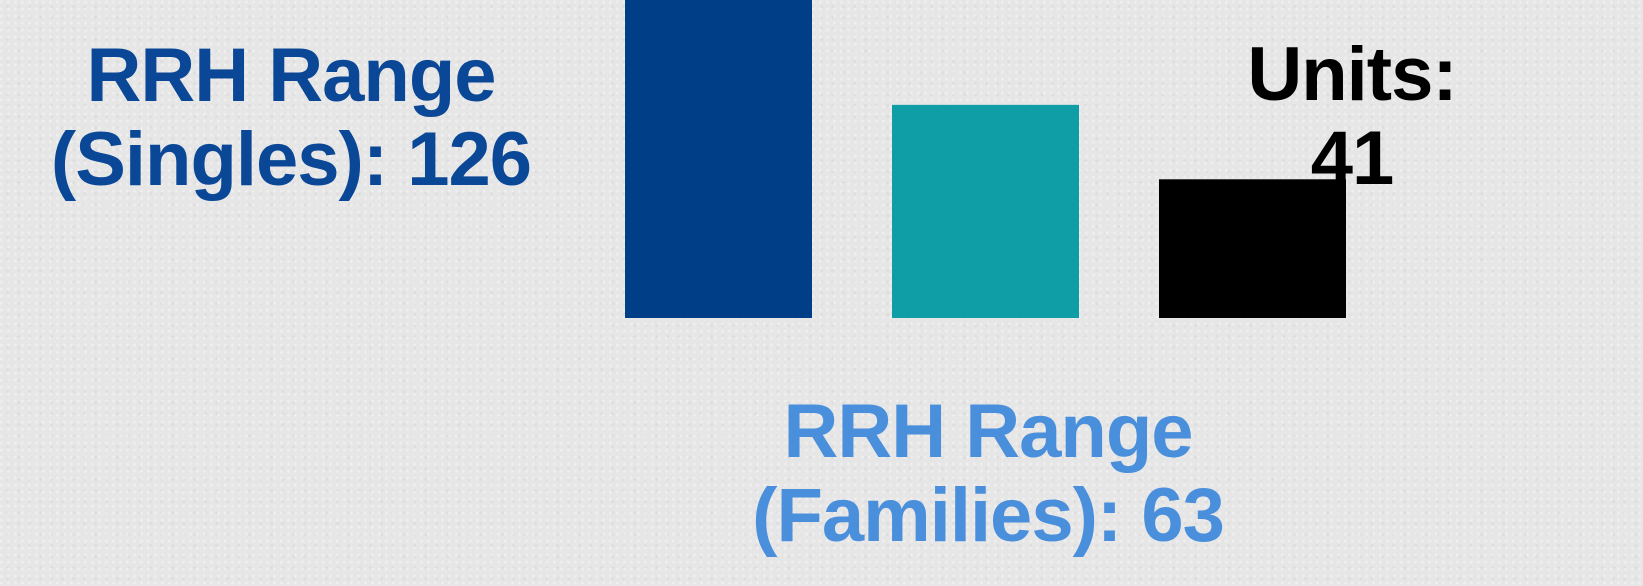 The width and height of the screenshot is (1643, 586). Describe the element at coordinates (988, 473) in the screenshot. I see `data-label: RRH Range (Families): 63` at that location.